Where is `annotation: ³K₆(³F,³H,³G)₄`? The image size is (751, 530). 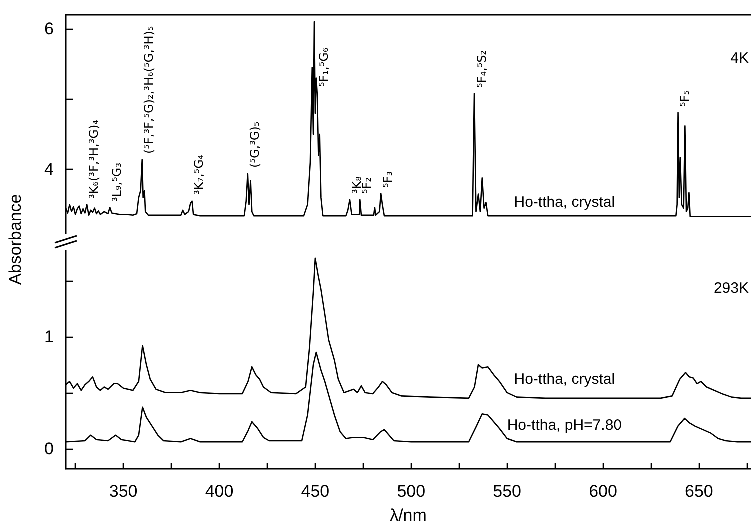 annotation: ³K₆(³F,³H,³G)₄ is located at coordinates (94, 159).